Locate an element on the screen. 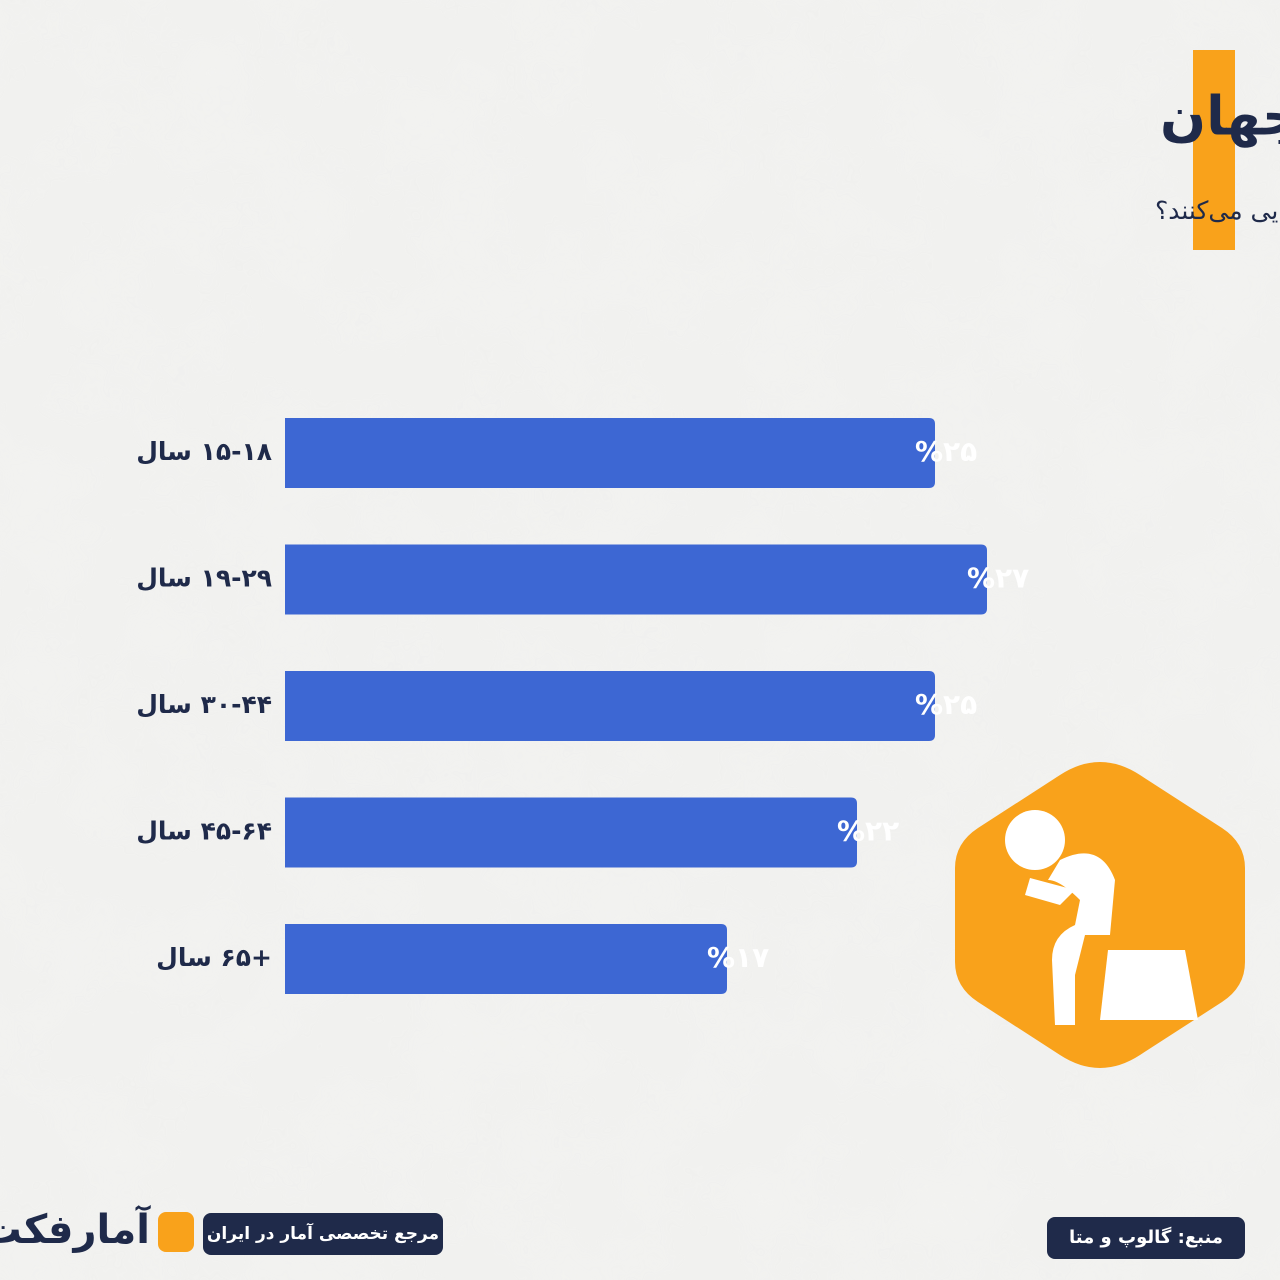 The height and width of the screenshot is (1280, 1280). loneliness-icon is located at coordinates (1100, 915).